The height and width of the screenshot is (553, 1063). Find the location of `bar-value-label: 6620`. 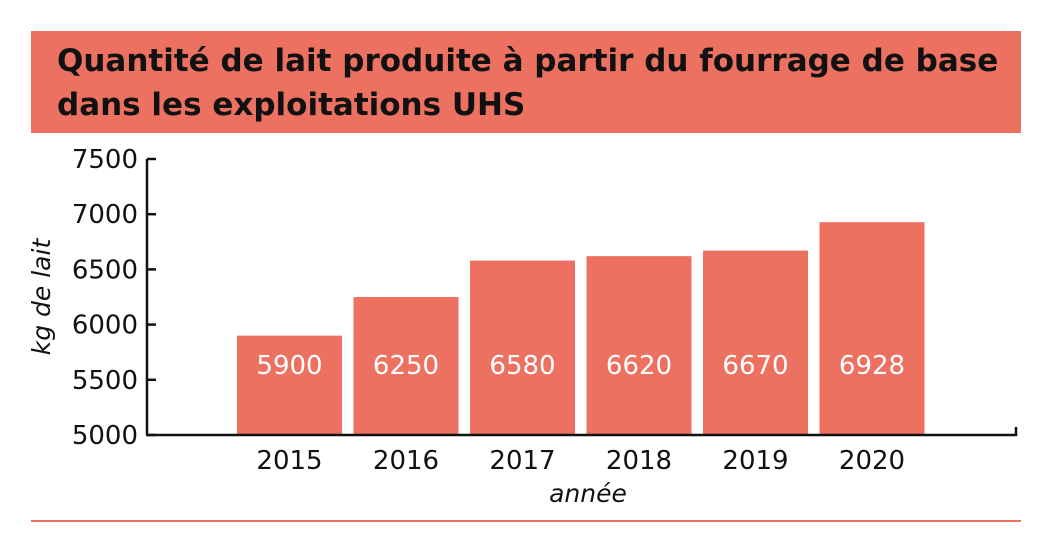

bar-value-label: 6620 is located at coordinates (639, 366).